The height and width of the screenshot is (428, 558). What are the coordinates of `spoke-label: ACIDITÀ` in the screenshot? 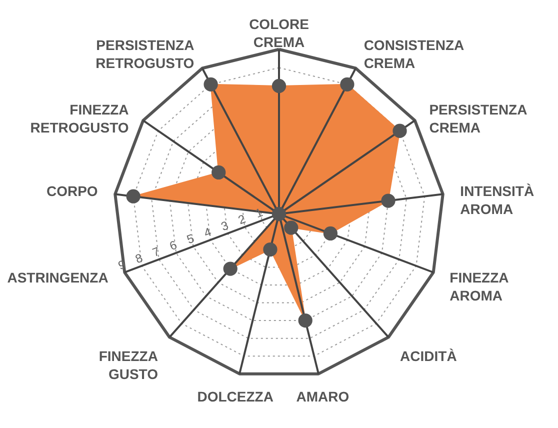 It's located at (428, 356).